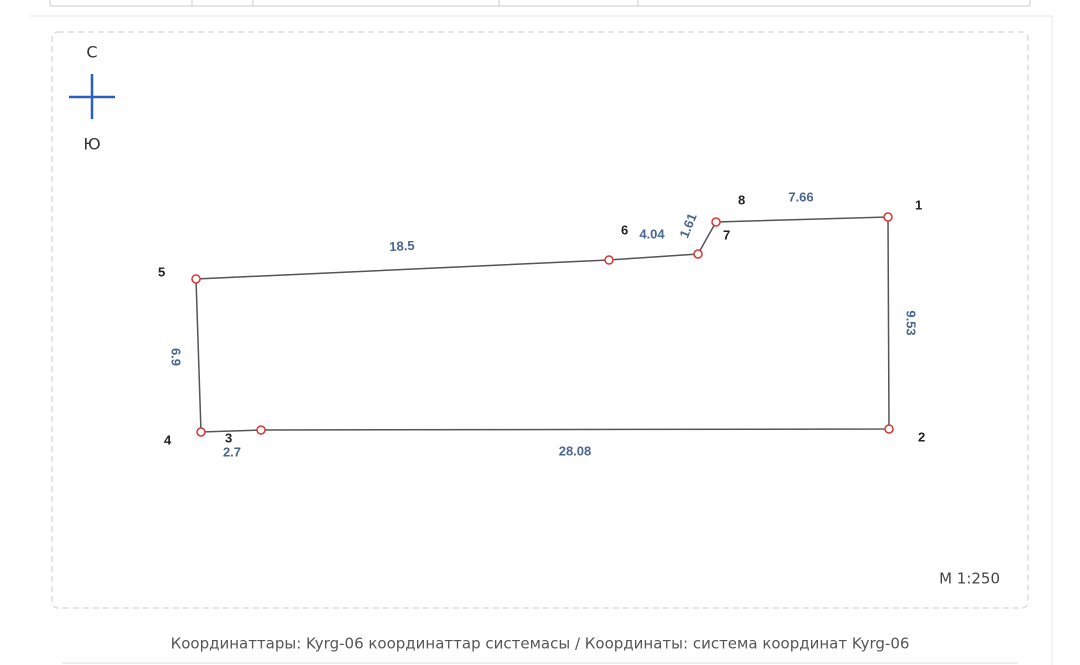 The width and height of the screenshot is (1080, 665). What do you see at coordinates (918, 204) in the screenshot?
I see `point-label: 1` at bounding box center [918, 204].